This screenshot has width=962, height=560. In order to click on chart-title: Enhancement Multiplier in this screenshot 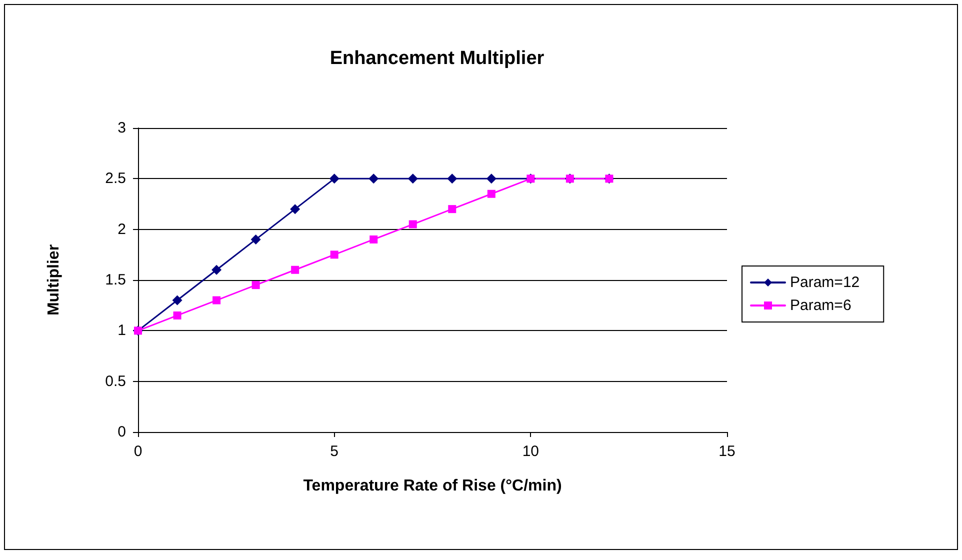, I will do `click(437, 58)`.